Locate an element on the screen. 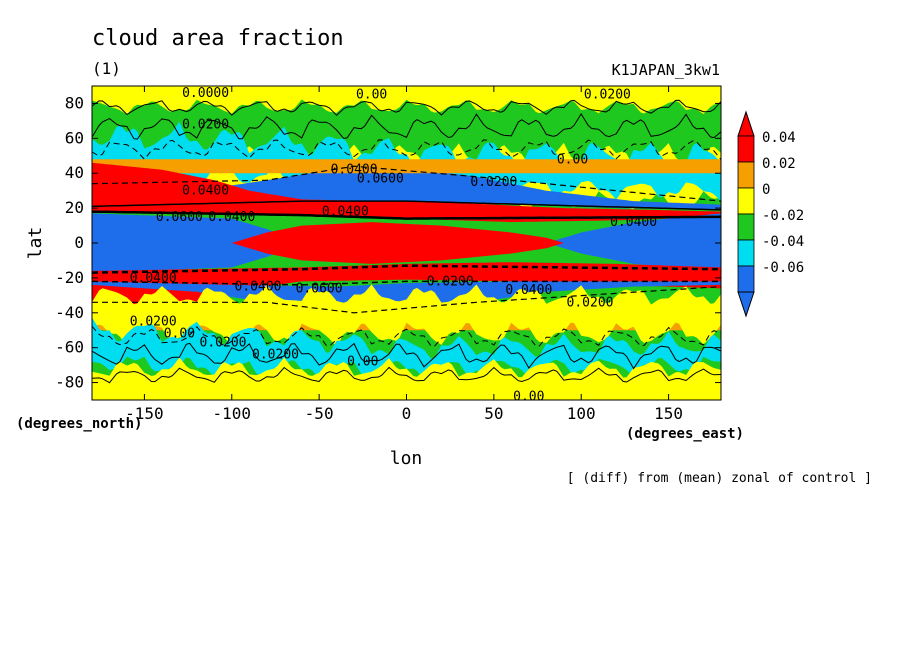  band-south-red is located at coordinates (406, 293).